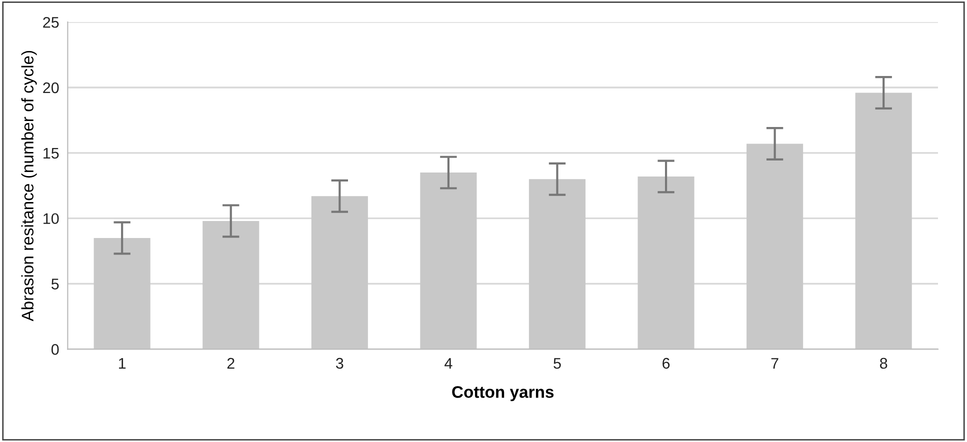 Image resolution: width=967 pixels, height=442 pixels. I want to click on x-tick-label: 2, so click(230, 363).